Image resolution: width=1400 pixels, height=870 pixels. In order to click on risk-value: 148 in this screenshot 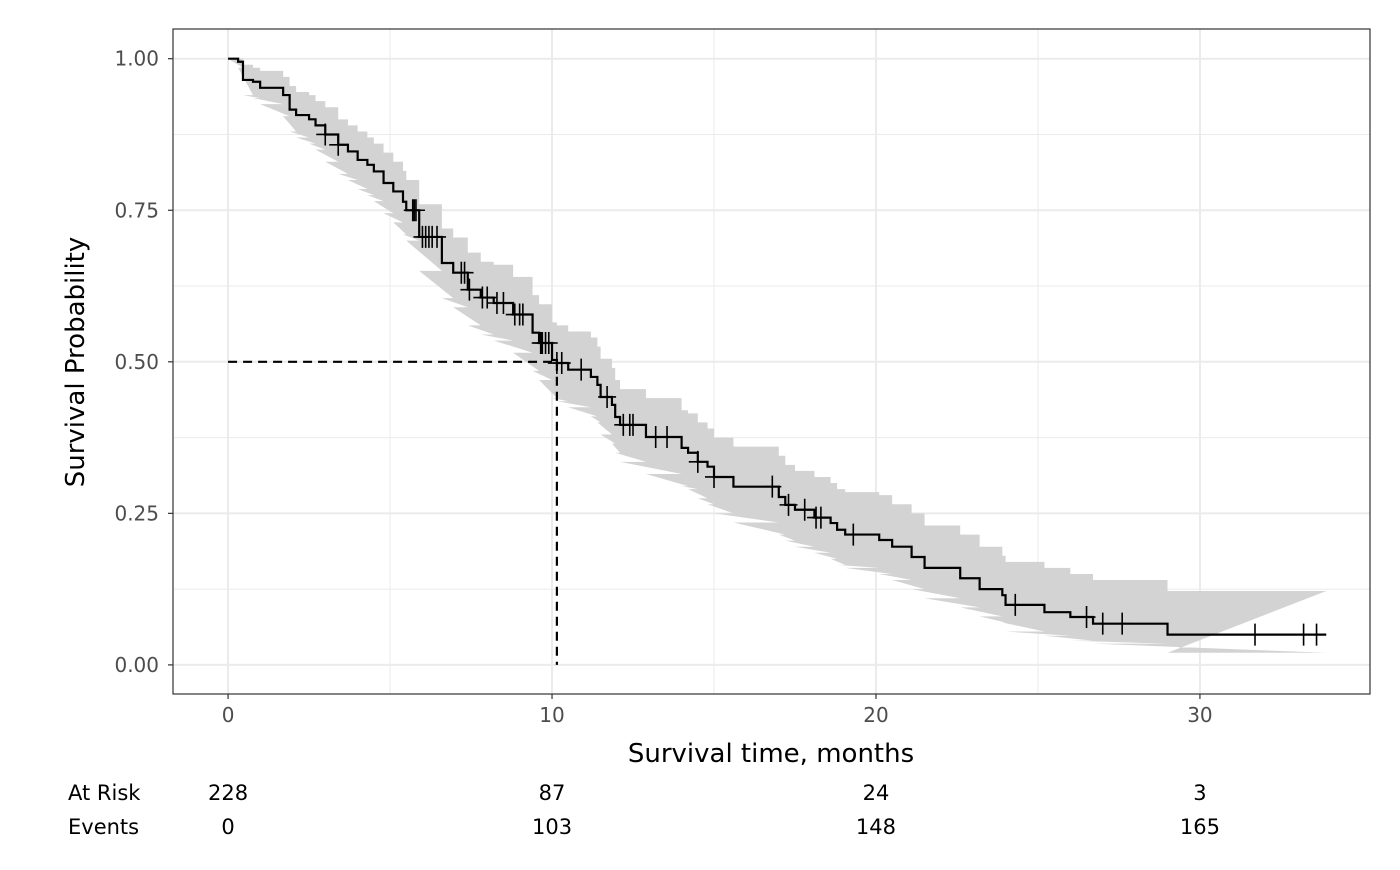, I will do `click(876, 827)`.